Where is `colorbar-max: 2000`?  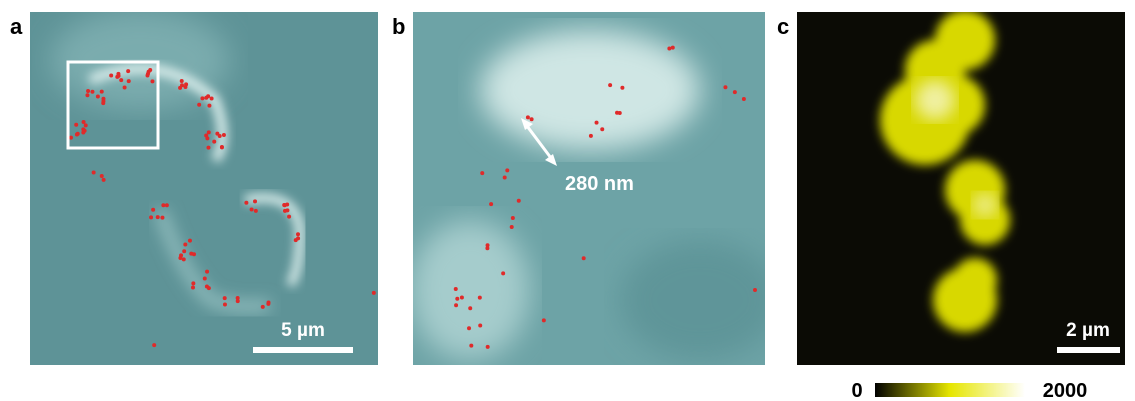 colorbar-max: 2000 is located at coordinates (1065, 390).